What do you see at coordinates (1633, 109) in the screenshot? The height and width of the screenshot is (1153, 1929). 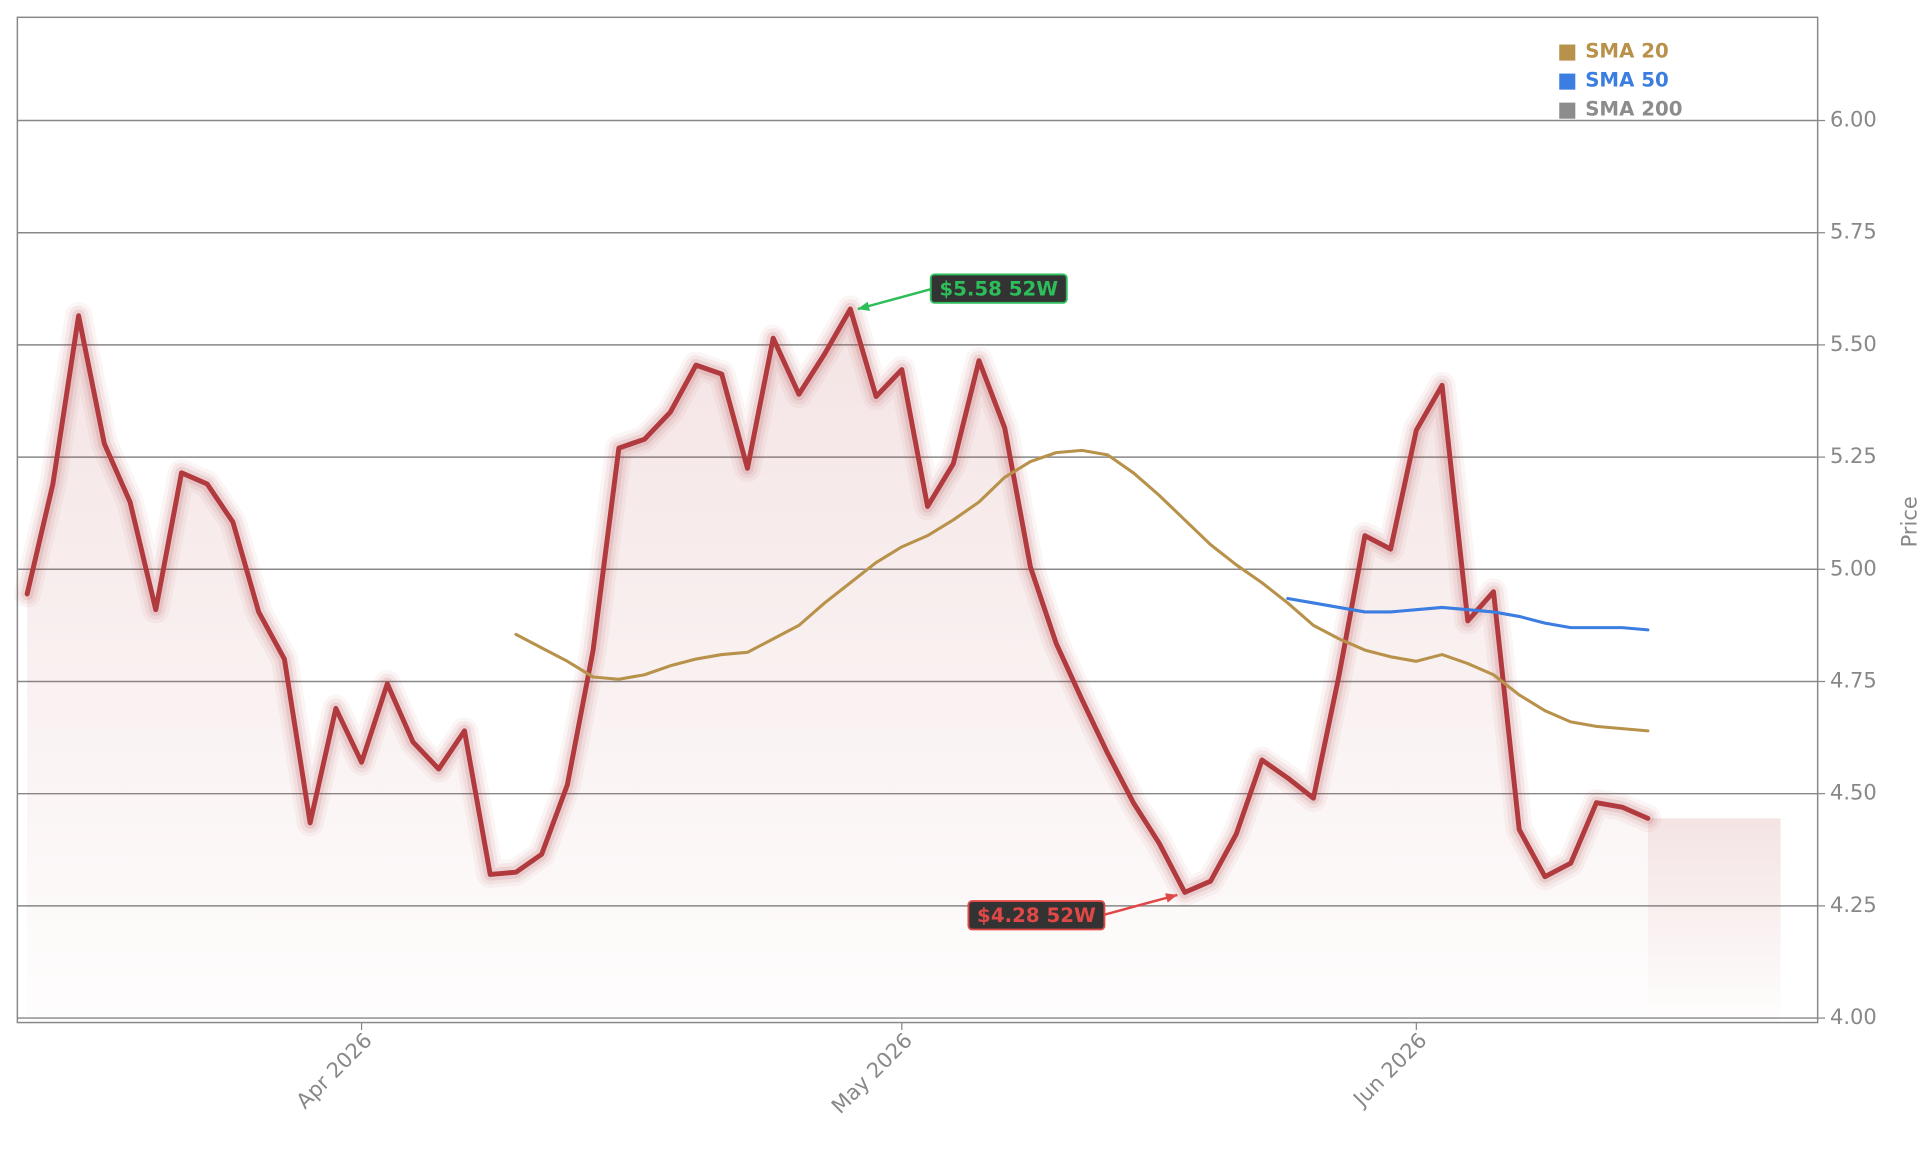 I see `legend-label: SMA 200` at bounding box center [1633, 109].